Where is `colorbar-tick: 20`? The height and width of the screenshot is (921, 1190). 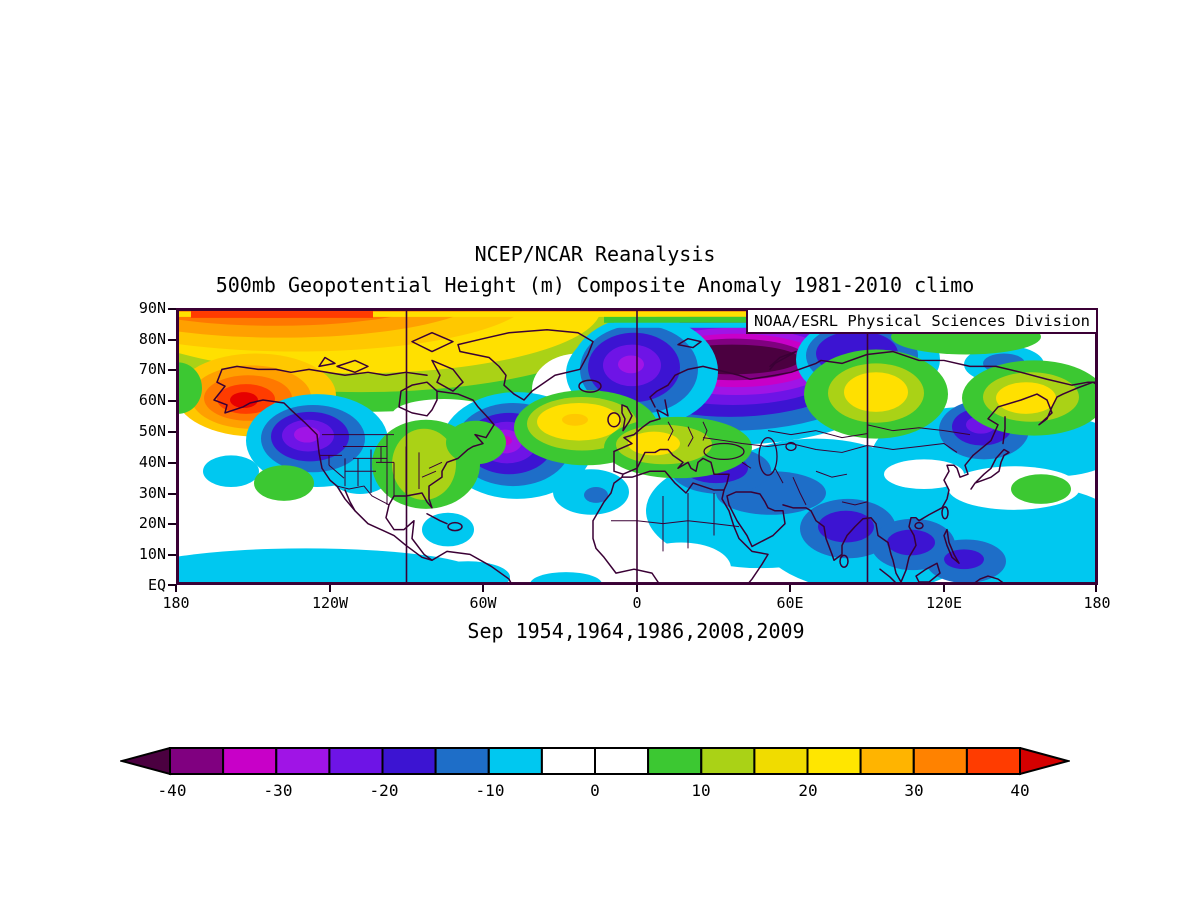
colorbar-tick: 20 is located at coordinates (808, 790).